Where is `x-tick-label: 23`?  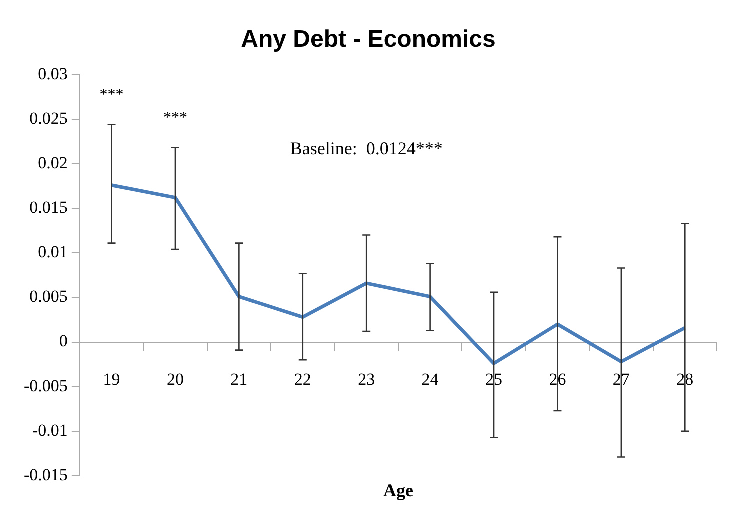
x-tick-label: 23 is located at coordinates (367, 379).